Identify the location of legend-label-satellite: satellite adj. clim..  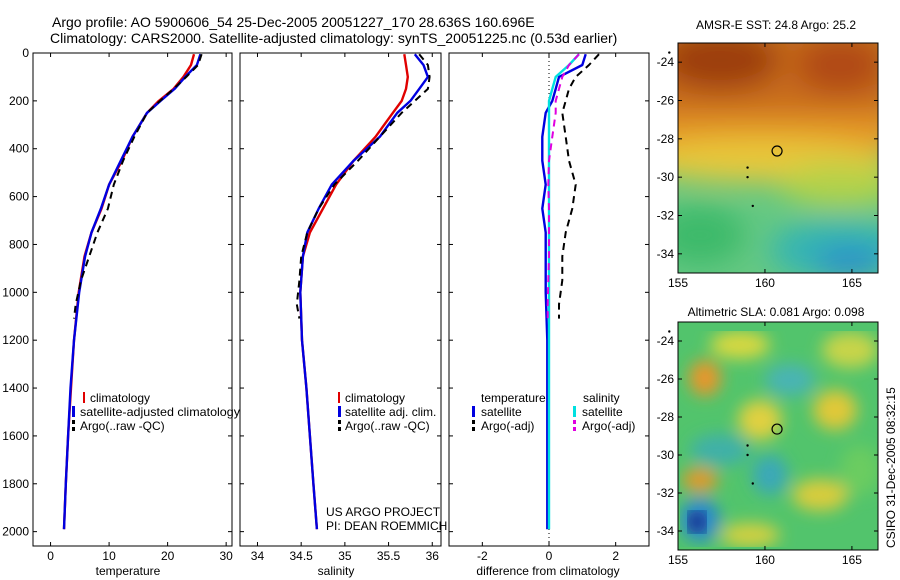
(390, 412).